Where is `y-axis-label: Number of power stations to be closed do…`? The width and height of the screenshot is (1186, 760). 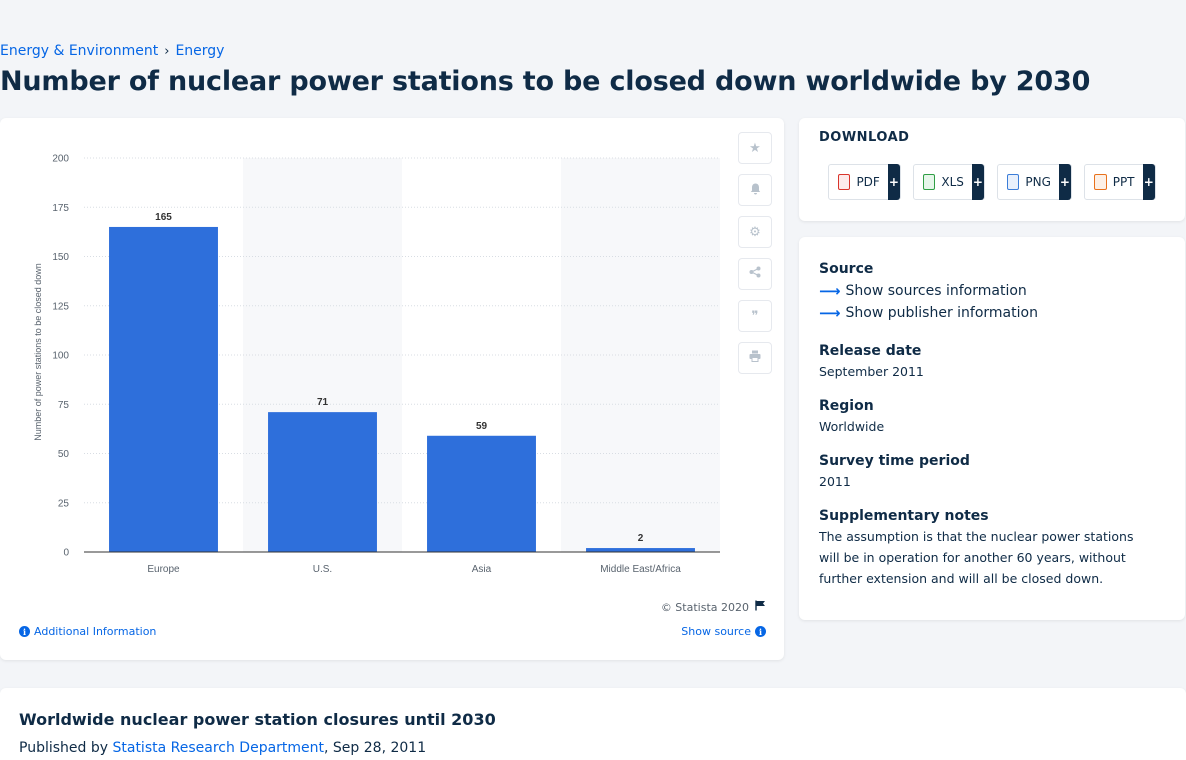 y-axis-label: Number of power stations to be closed do… is located at coordinates (38, 352).